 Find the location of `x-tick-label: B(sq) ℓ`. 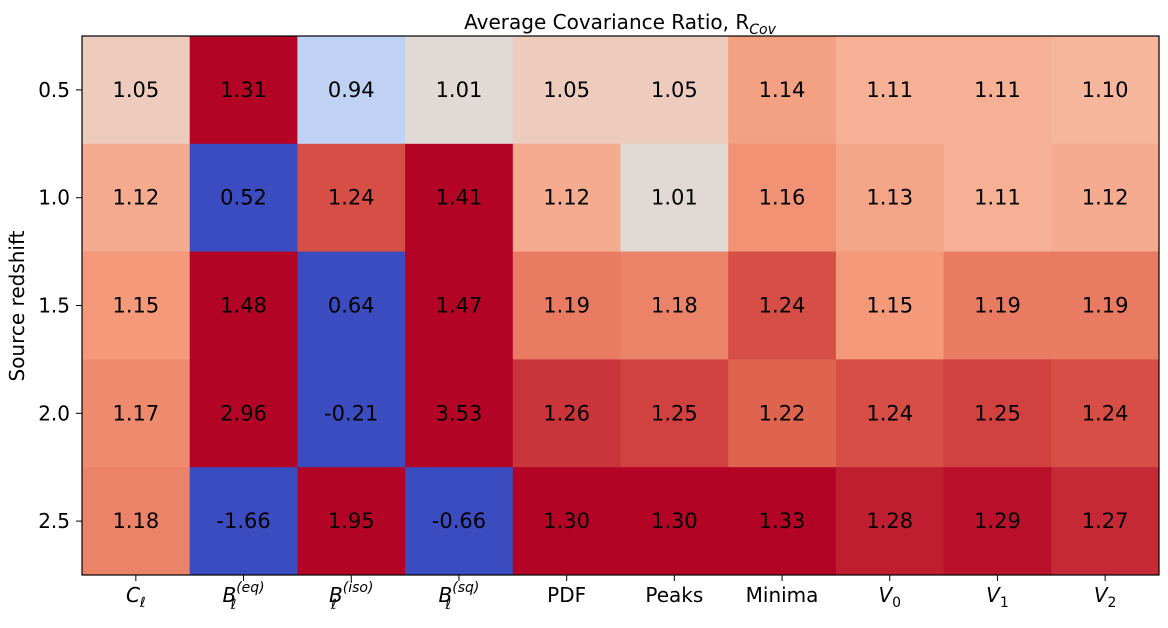

x-tick-label: B(sq) ℓ is located at coordinates (459, 596).